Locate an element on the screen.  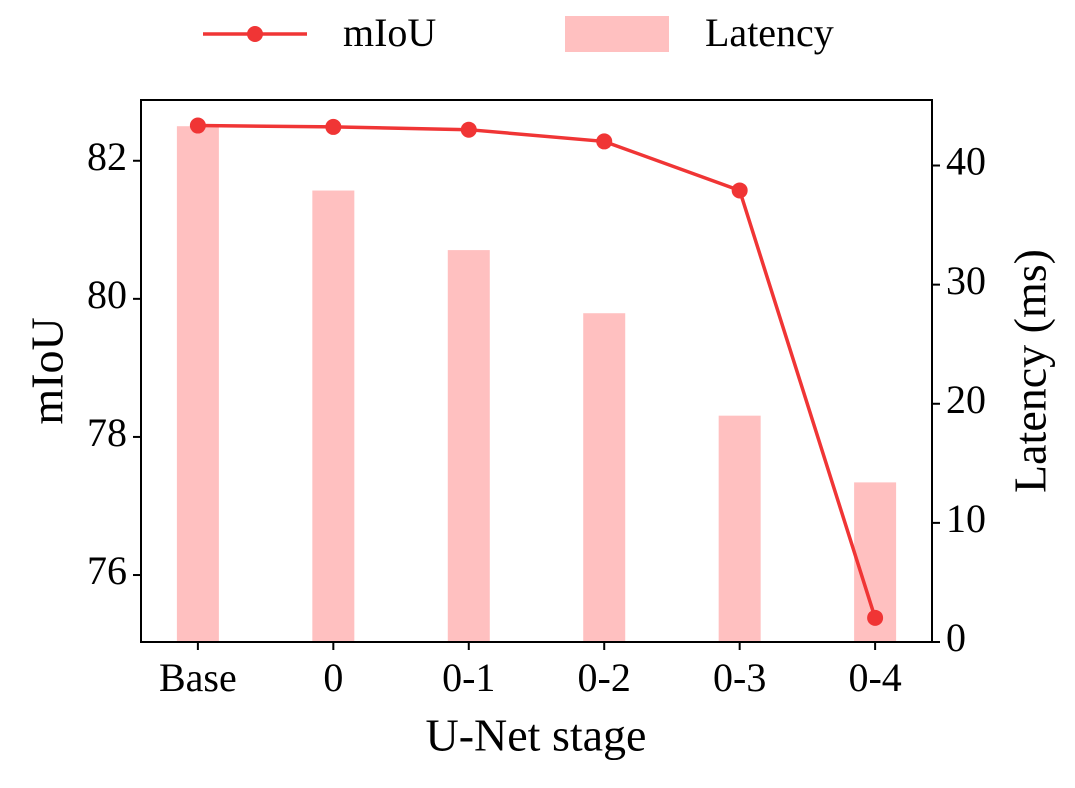
y2-tick-label: 40 is located at coordinates (966, 161).